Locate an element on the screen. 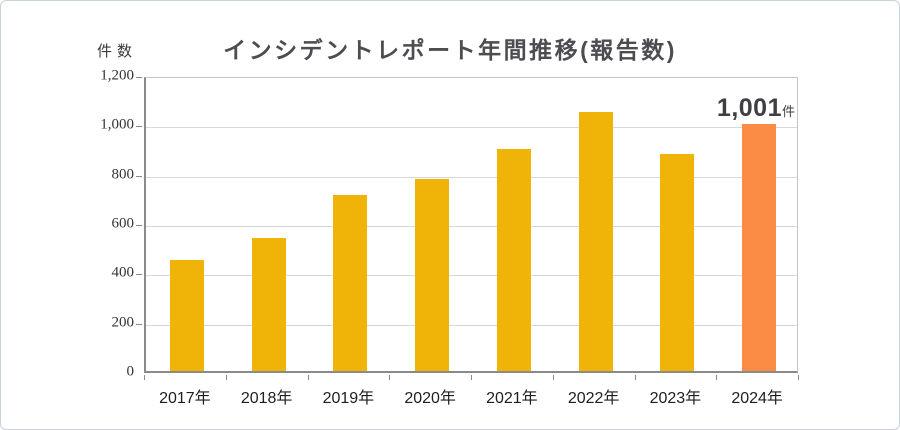 The height and width of the screenshot is (430, 900). y-axis-label-200: 200 is located at coordinates (123, 322).